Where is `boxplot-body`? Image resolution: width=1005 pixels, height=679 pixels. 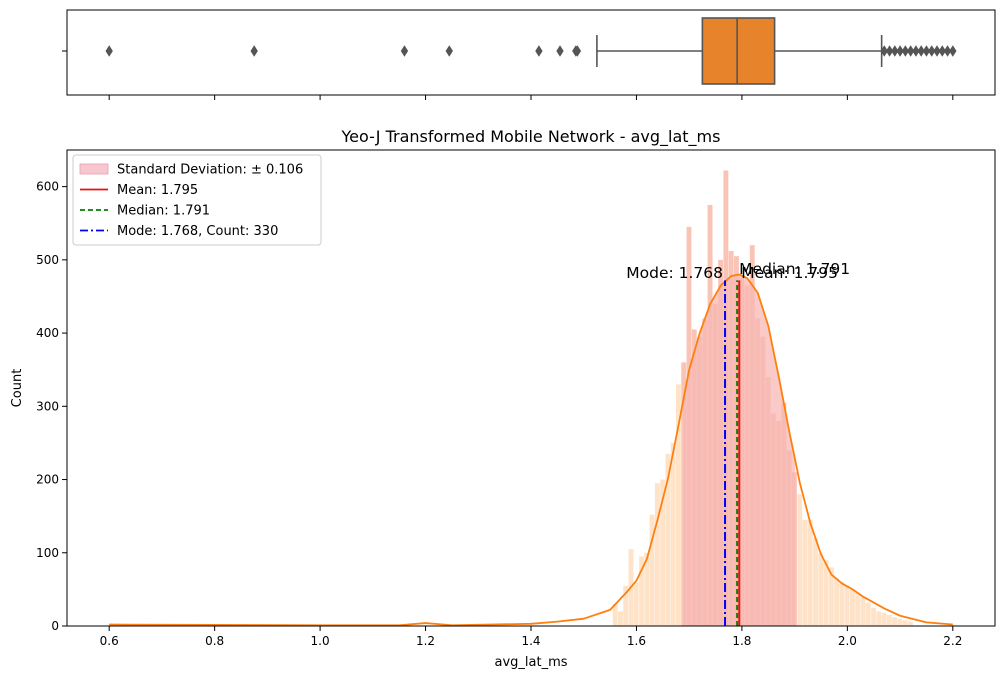 boxplot-body is located at coordinates (531, 51).